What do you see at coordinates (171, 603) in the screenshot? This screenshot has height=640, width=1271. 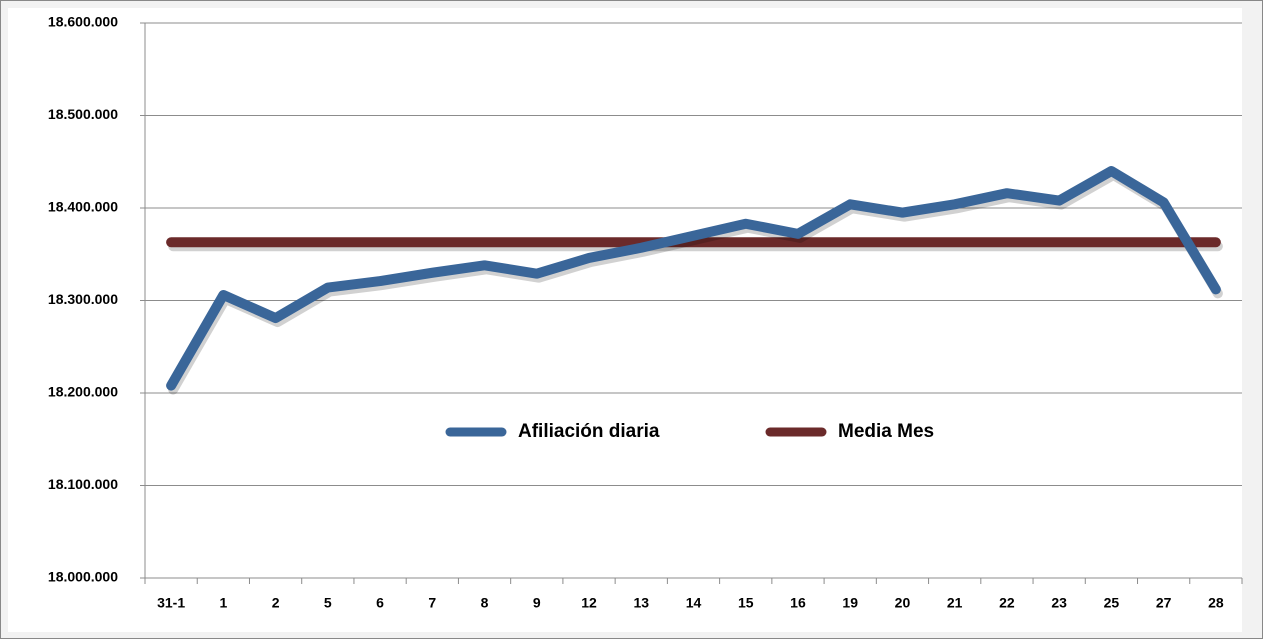 I see `x-tick-label: 31-1` at bounding box center [171, 603].